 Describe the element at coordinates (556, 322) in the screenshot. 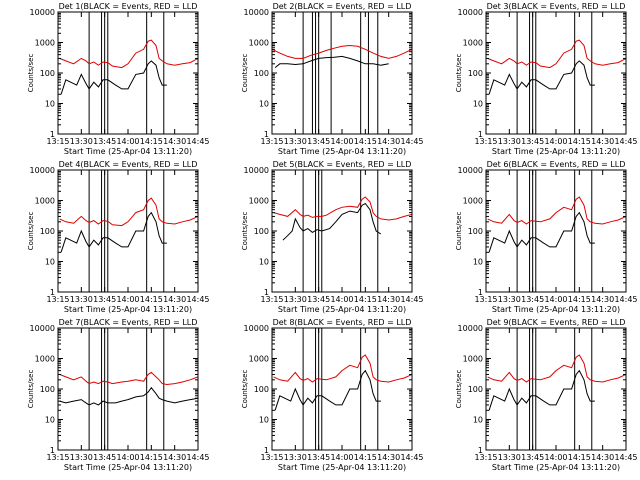

I see `chart-title: Det 9(BLACK = Events, RED = LLD` at that location.